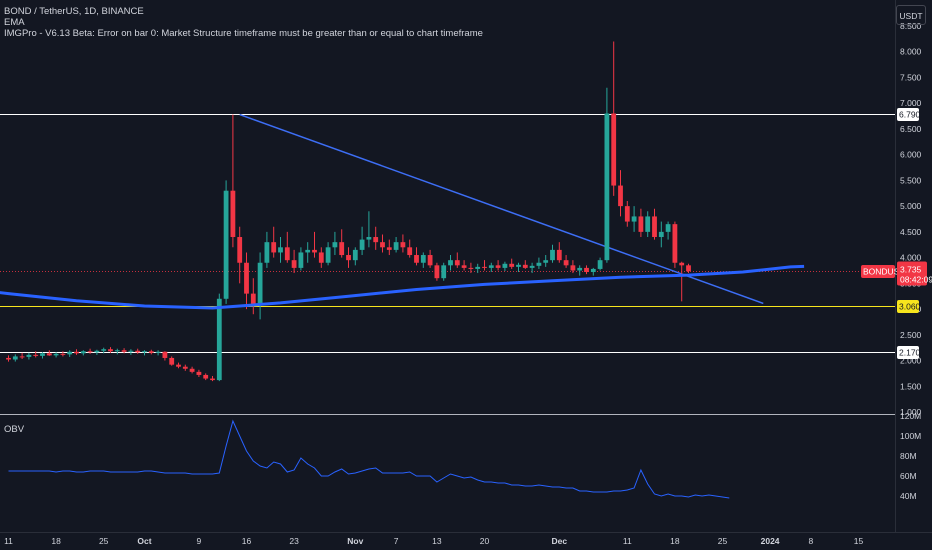 The width and height of the screenshot is (932, 550). Describe the element at coordinates (911, 52) in the screenshot. I see `price-tick-label: 8.000` at that location.